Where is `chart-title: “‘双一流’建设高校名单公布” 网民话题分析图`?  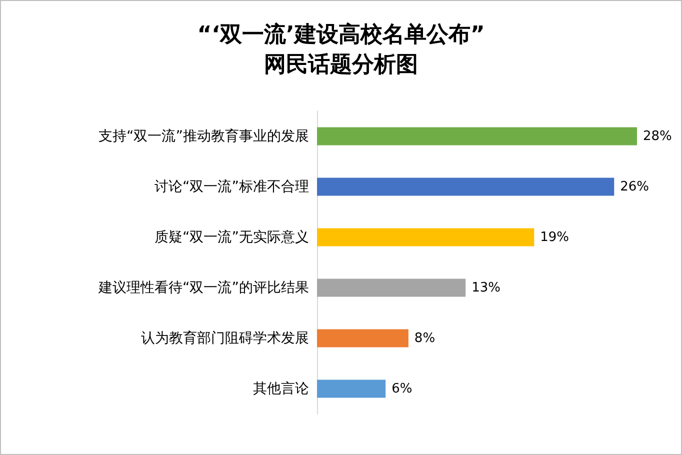
chart-title: “‘双一流’建设高校名单公布” 网民话题分析图 is located at coordinates (341, 50).